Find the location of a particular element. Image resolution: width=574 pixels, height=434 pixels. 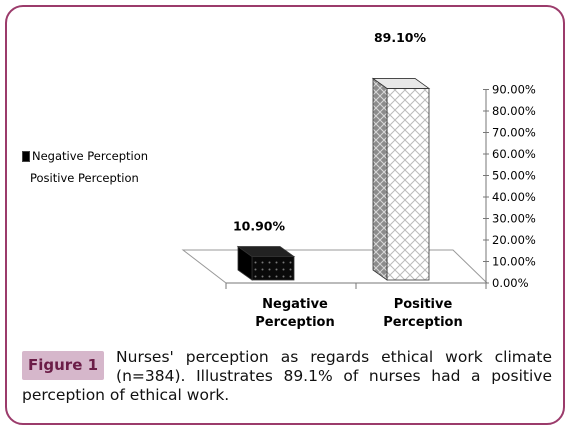

y-tick-label: 30.00% is located at coordinates (514, 219).